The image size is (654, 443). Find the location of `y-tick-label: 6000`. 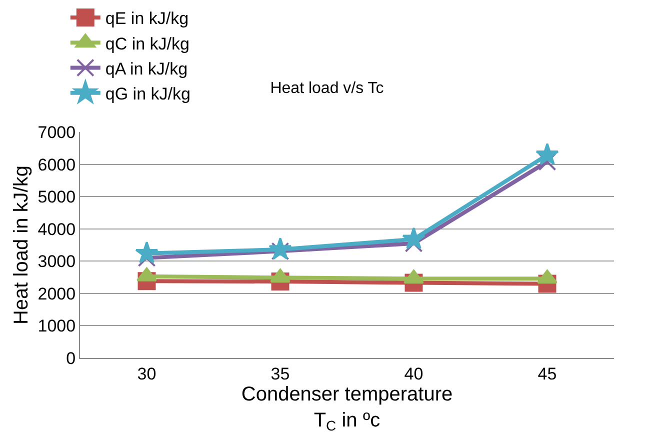

y-tick-label: 6000 is located at coordinates (57, 164).